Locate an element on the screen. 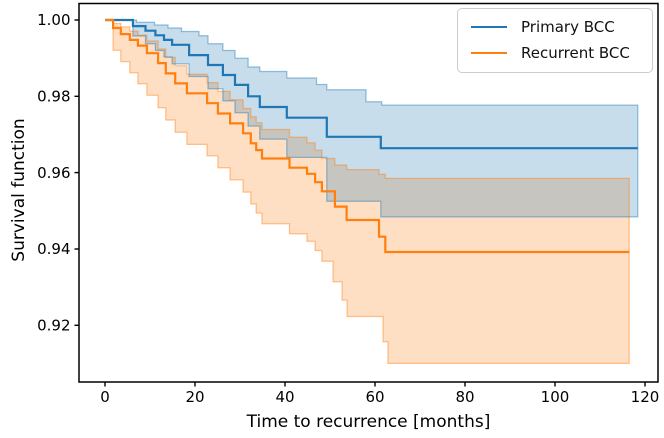  y-tick-label: 1.00 is located at coordinates (53, 20).